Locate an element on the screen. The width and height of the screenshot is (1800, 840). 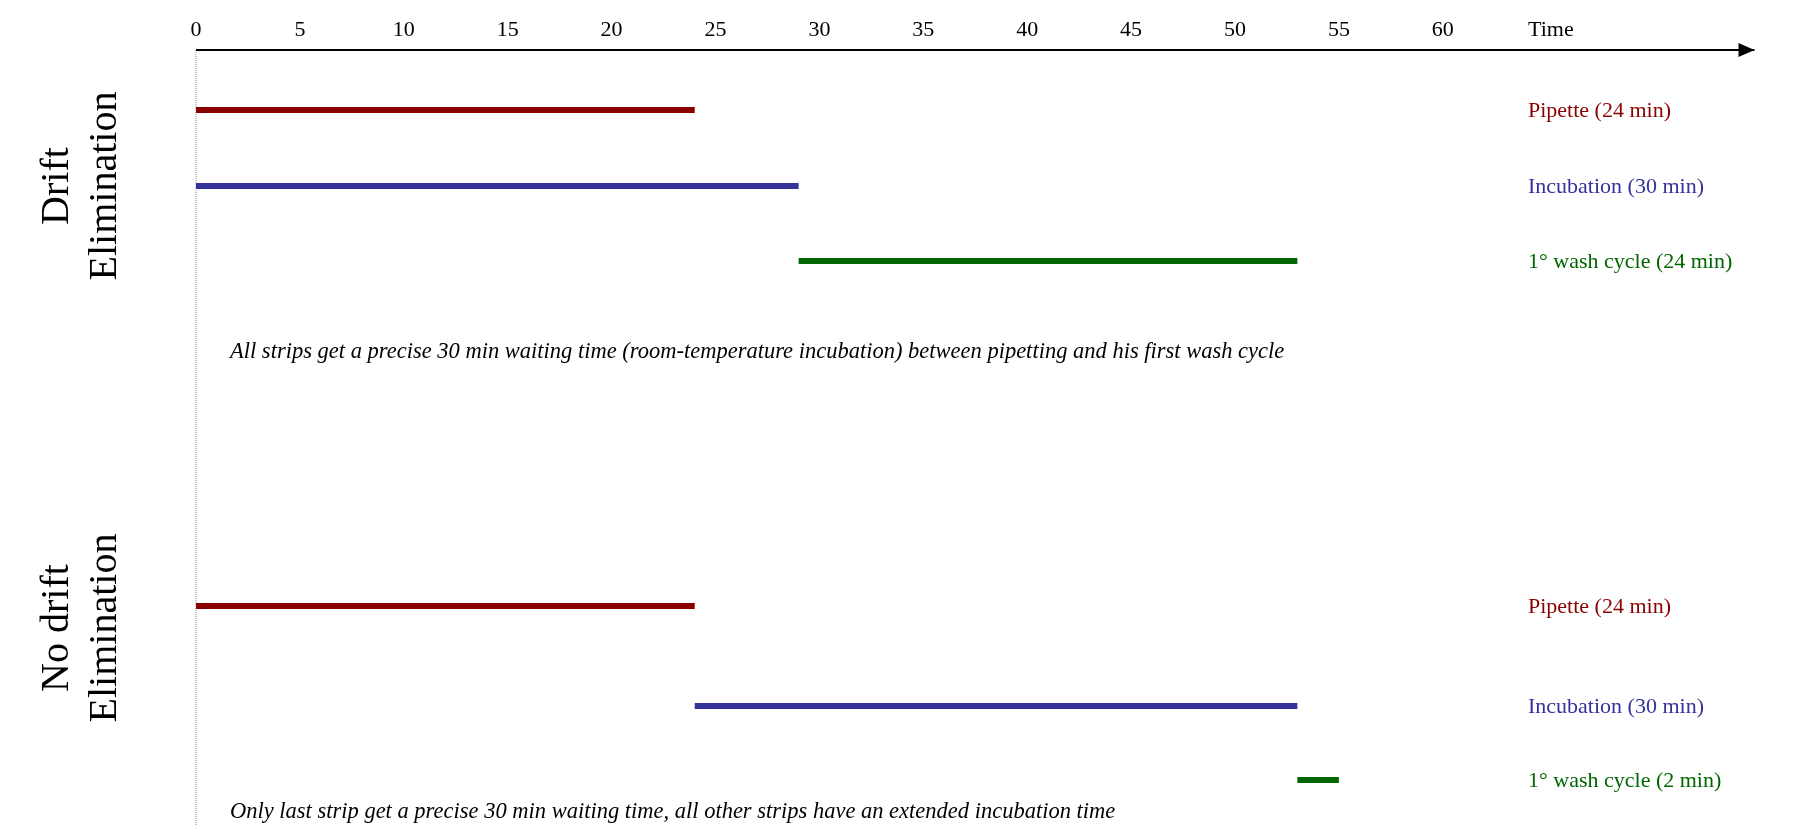
x-tick-label: 60 is located at coordinates (1442, 28).